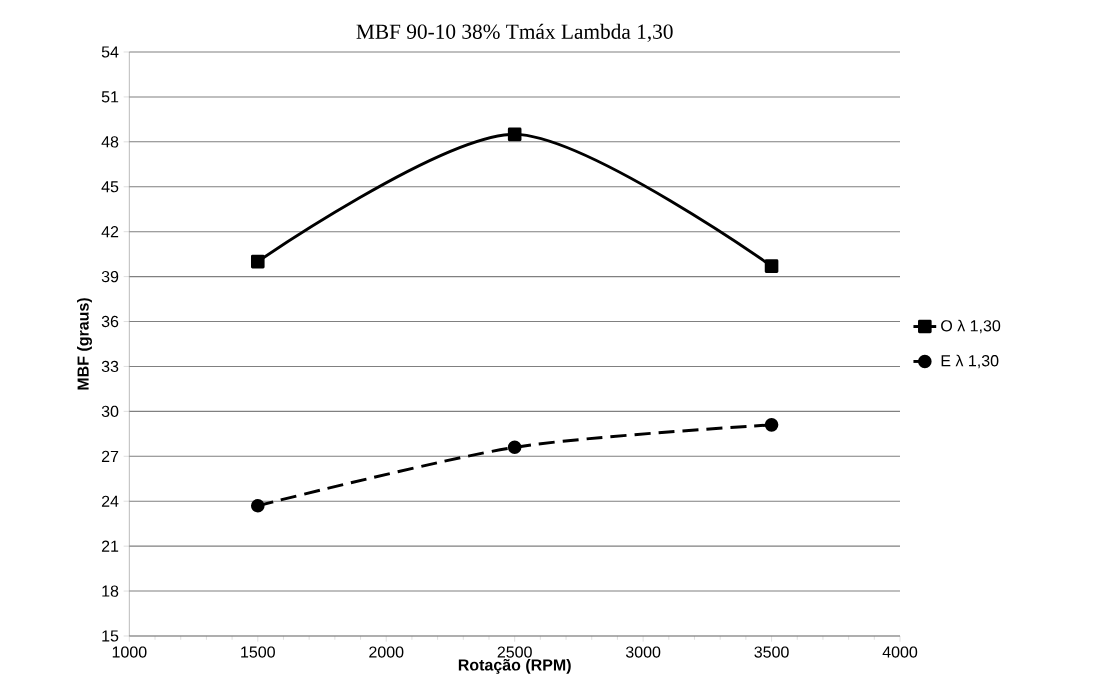 This screenshot has height=684, width=1112. What do you see at coordinates (643, 652) in the screenshot?
I see `x-tick-label: 3000` at bounding box center [643, 652].